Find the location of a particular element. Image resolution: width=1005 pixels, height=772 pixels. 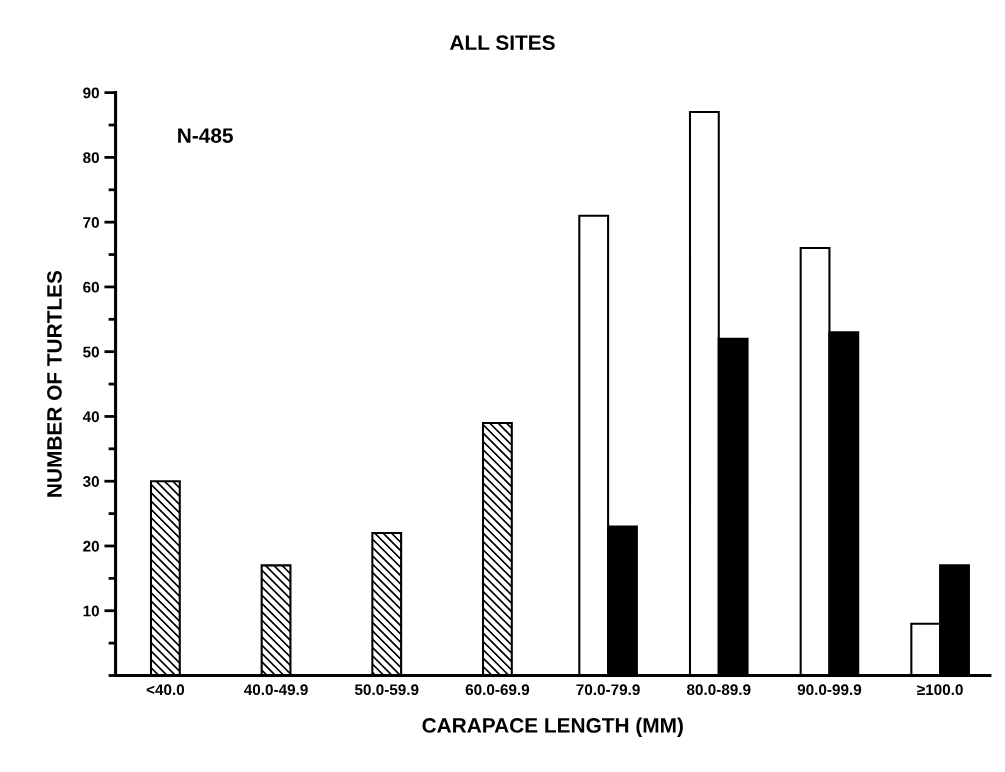

y-tick-label: 80 is located at coordinates (91, 158).